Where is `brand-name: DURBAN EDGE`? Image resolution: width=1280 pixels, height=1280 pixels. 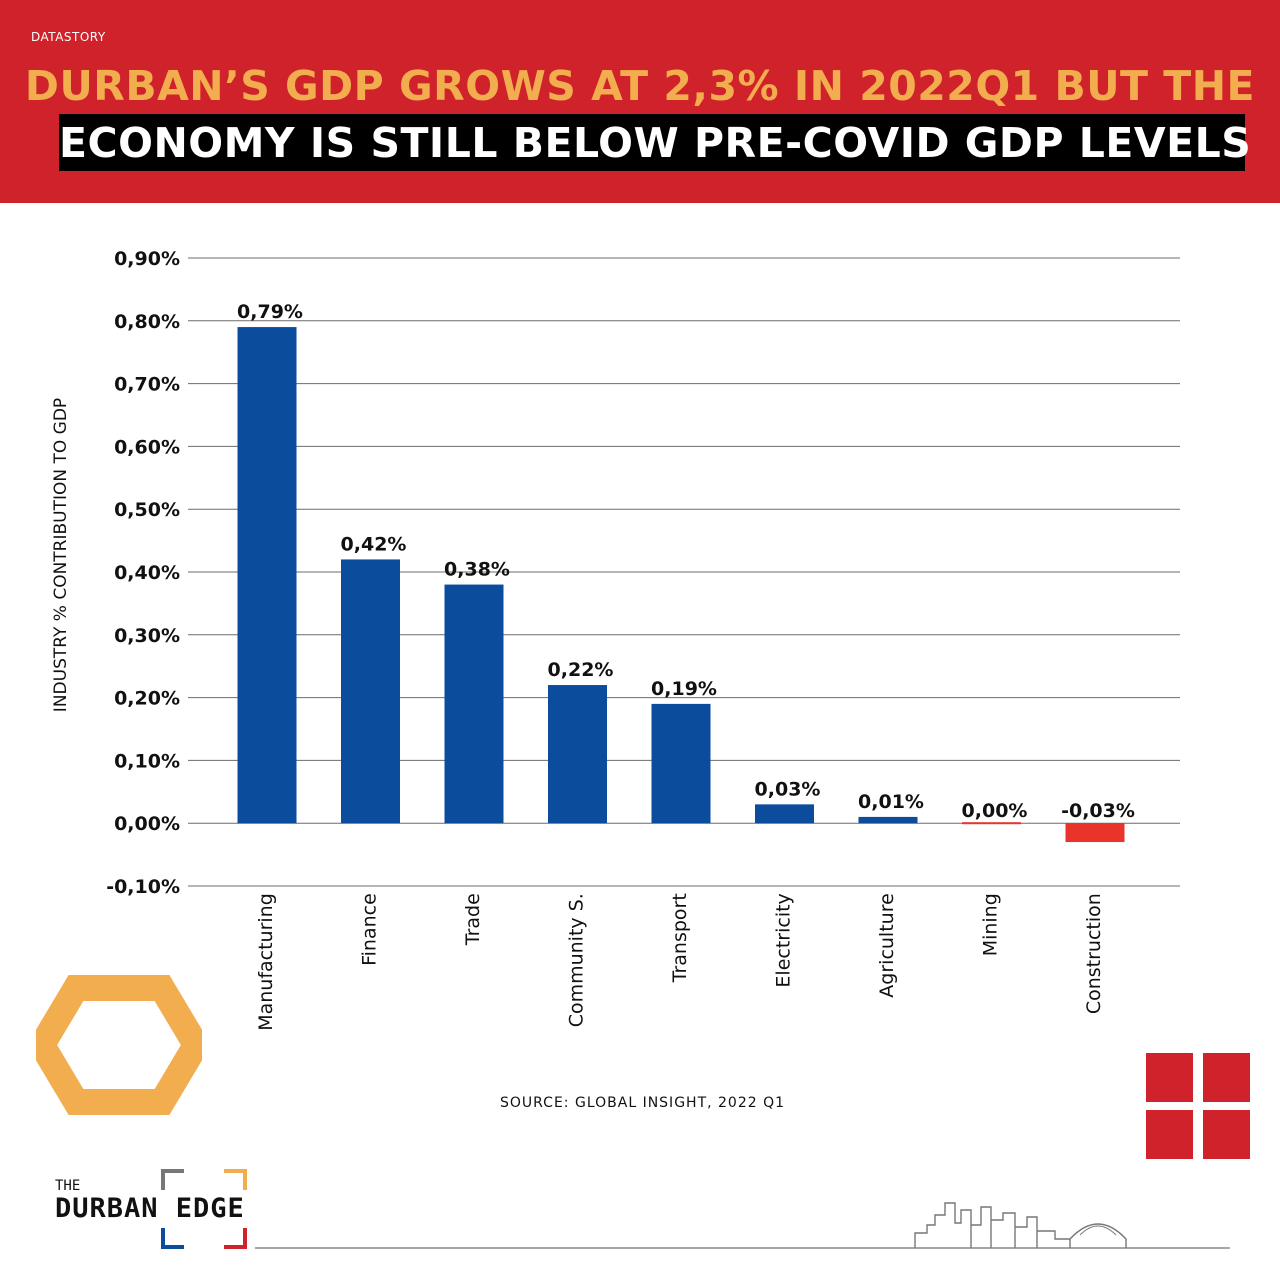
brand-name: DURBAN EDGE is located at coordinates (150, 1208).